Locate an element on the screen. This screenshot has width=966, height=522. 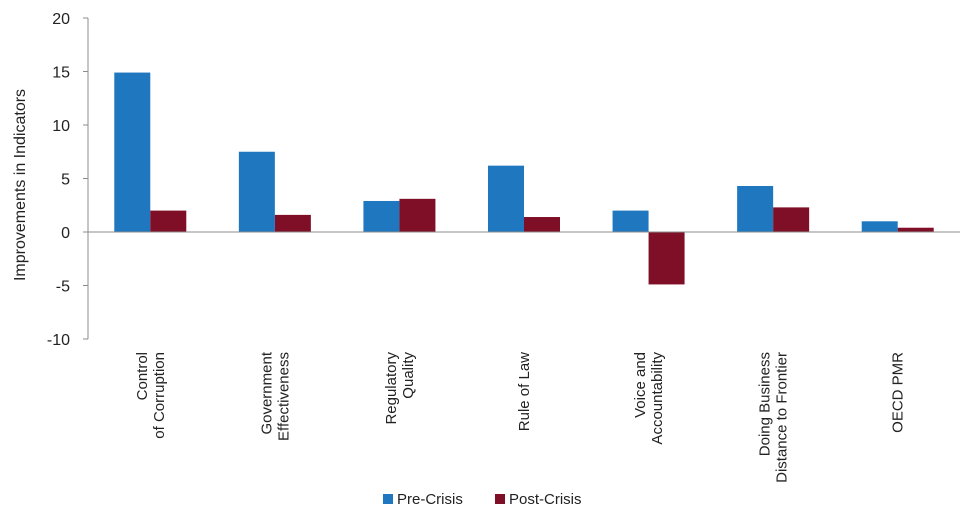
y-tick-label: 10 is located at coordinates (61, 126).